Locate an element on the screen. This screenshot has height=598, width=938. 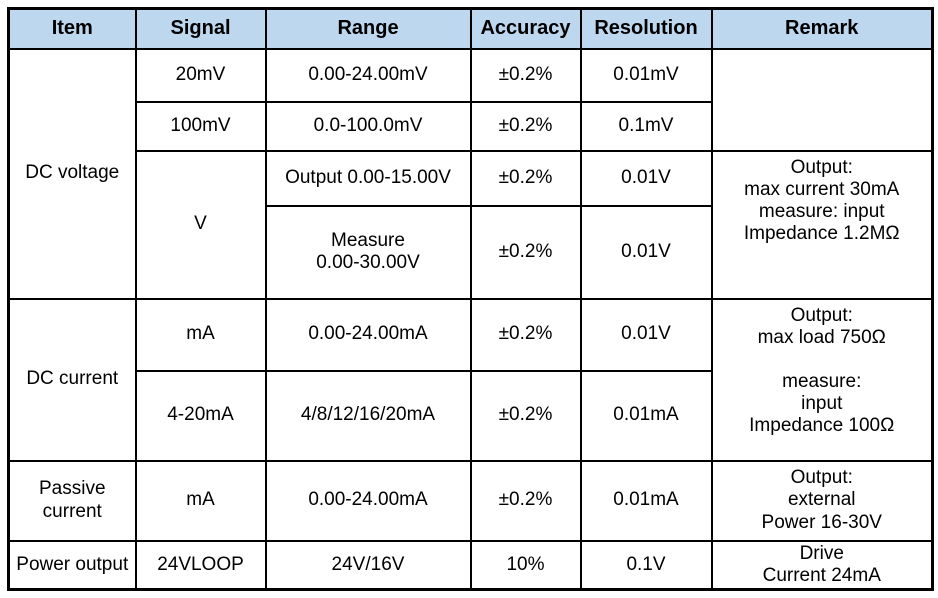
header-cell-signal: Signal is located at coordinates (200, 28).